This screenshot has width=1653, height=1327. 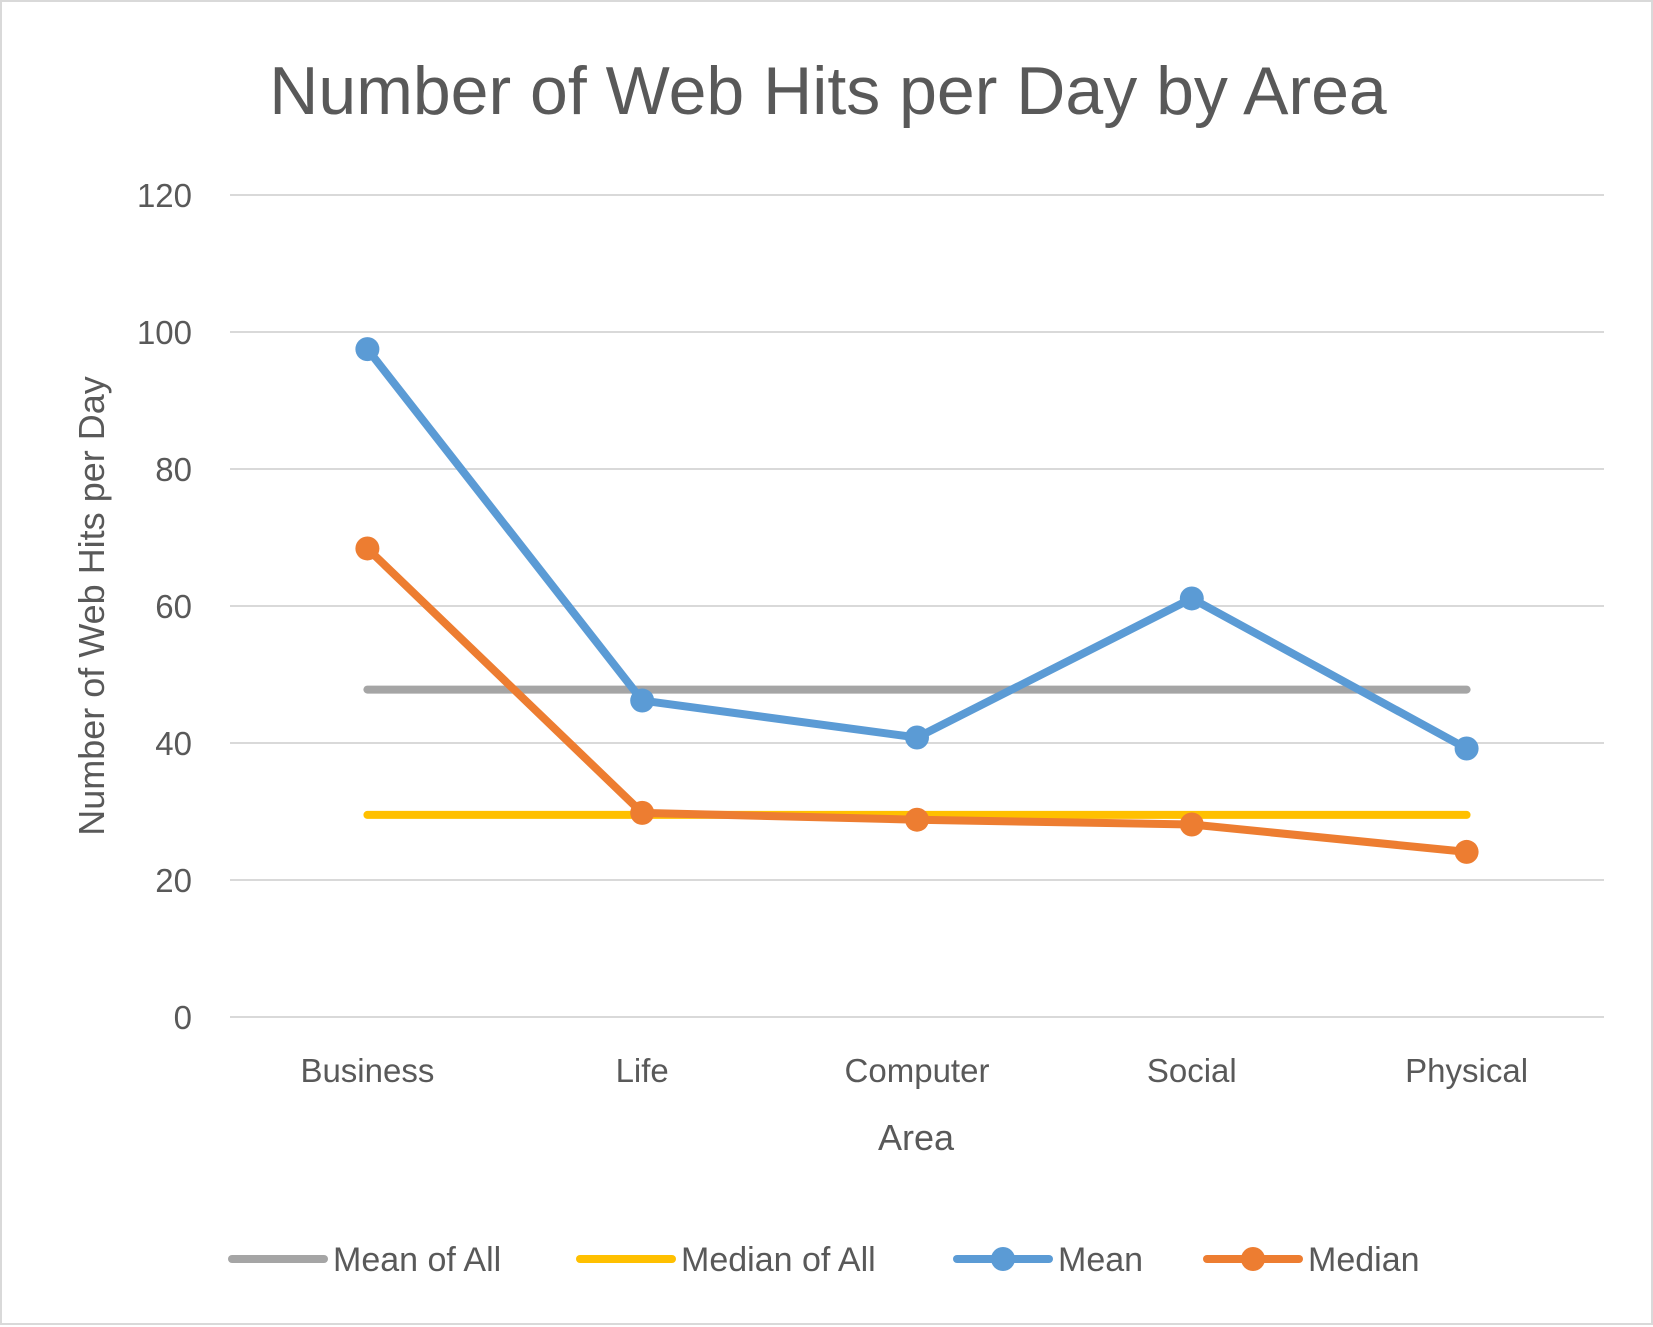 What do you see at coordinates (173, 606) in the screenshot?
I see `y-tick-label: 60` at bounding box center [173, 606].